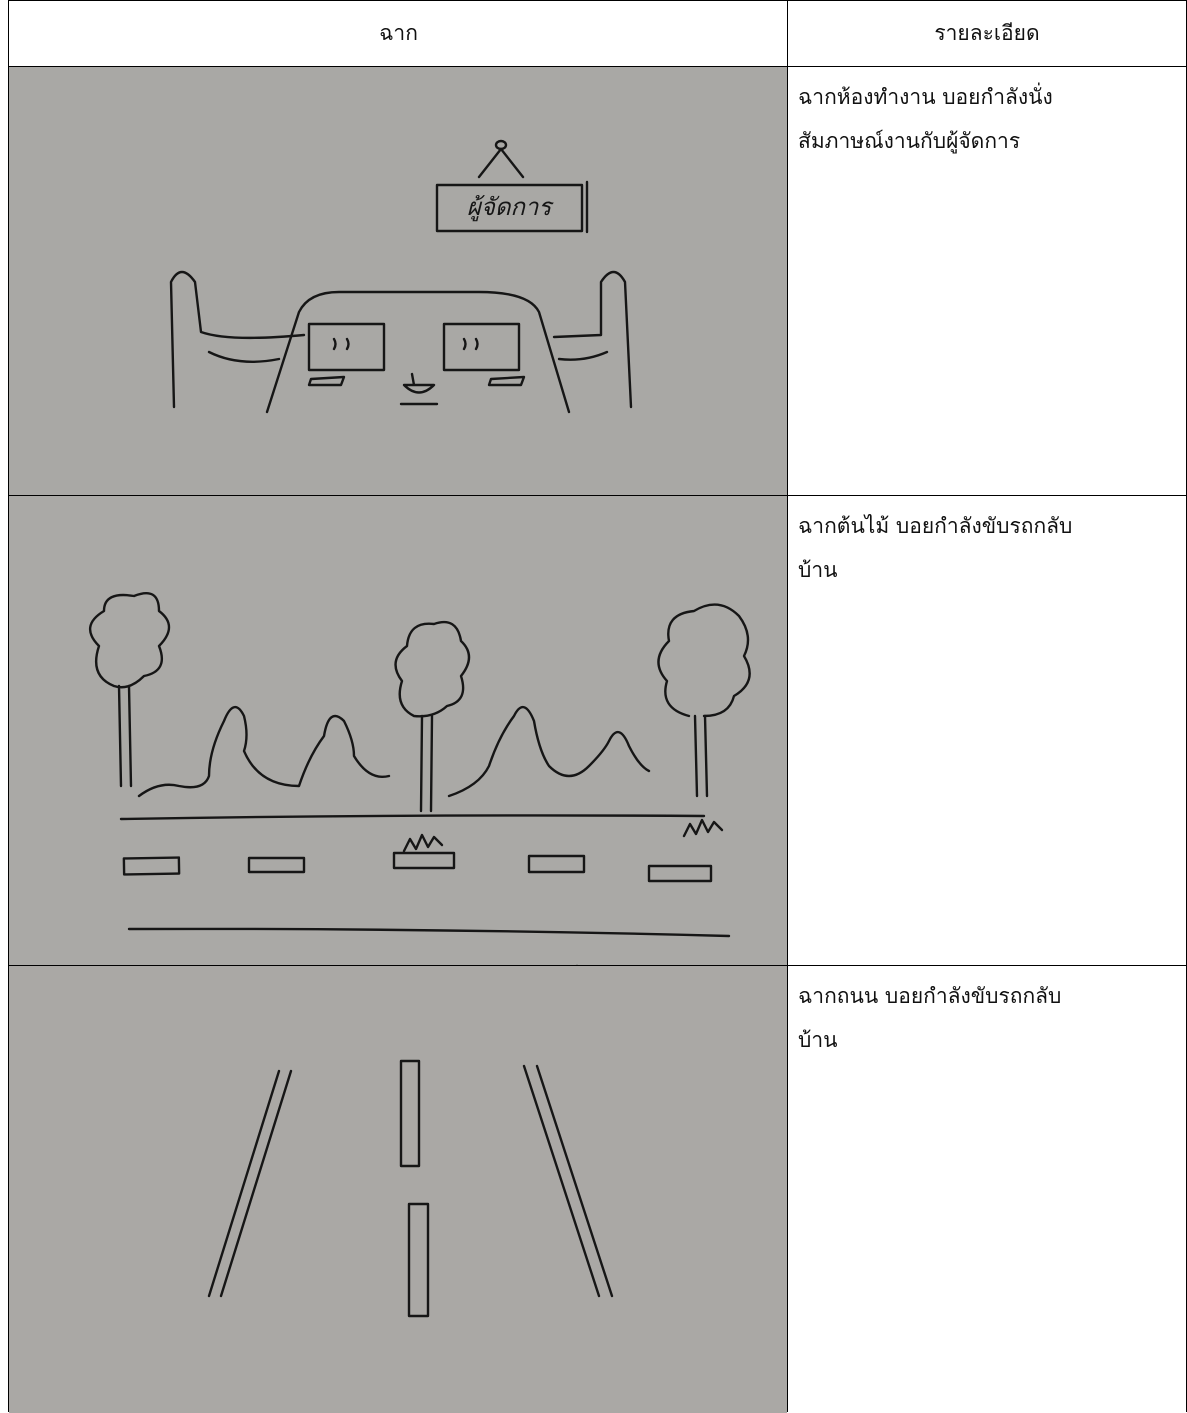  I want to click on details-line: ฉากห้องทำงาน บอยกำลังนั่ง, so click(925, 97).